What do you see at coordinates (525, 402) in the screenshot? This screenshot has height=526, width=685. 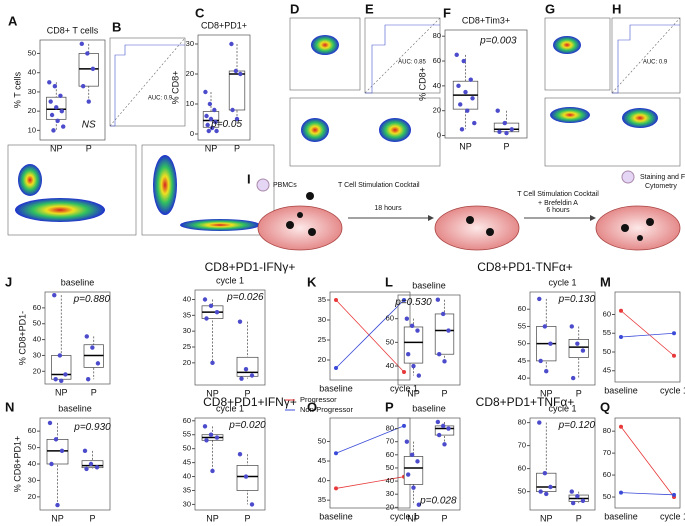 I see `section-header: CD8+PD1+TNFα+` at bounding box center [525, 402].